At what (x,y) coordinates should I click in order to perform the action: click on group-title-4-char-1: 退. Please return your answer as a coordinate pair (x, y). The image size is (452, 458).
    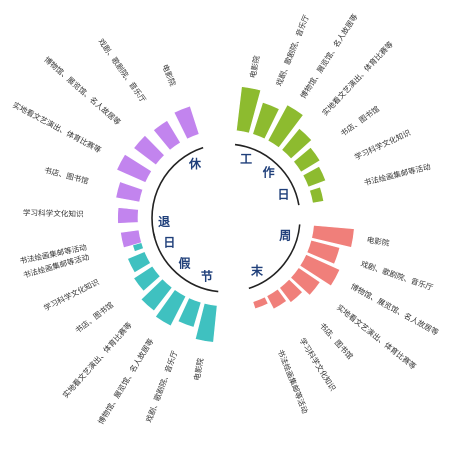
    Looking at the image, I should click on (164, 222).